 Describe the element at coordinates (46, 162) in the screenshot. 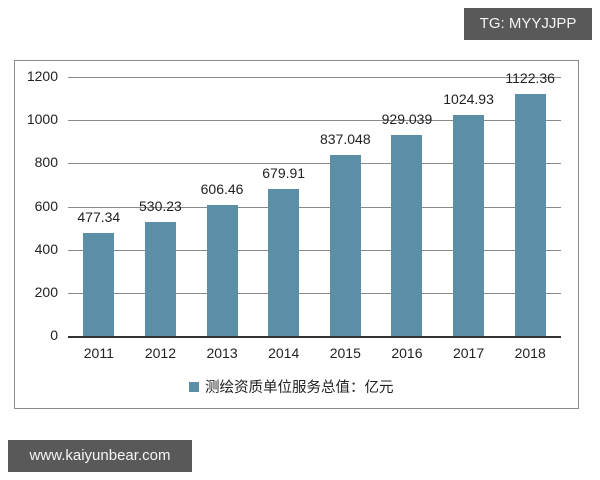

I see `y-tick-label: 800` at that location.